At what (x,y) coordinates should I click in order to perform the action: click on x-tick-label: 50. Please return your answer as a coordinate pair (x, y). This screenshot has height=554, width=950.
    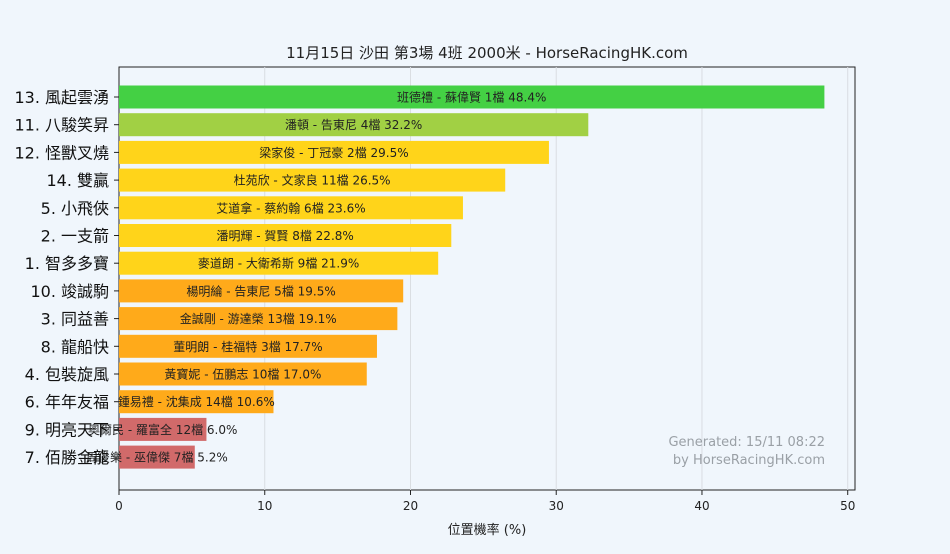
    Looking at the image, I should click on (847, 506).